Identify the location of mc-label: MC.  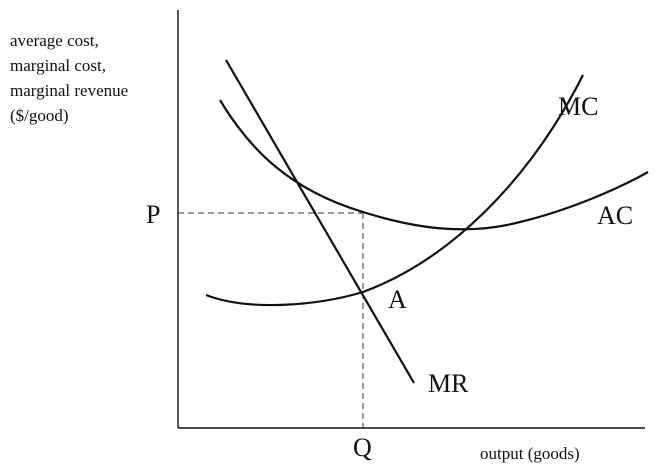
(578, 106).